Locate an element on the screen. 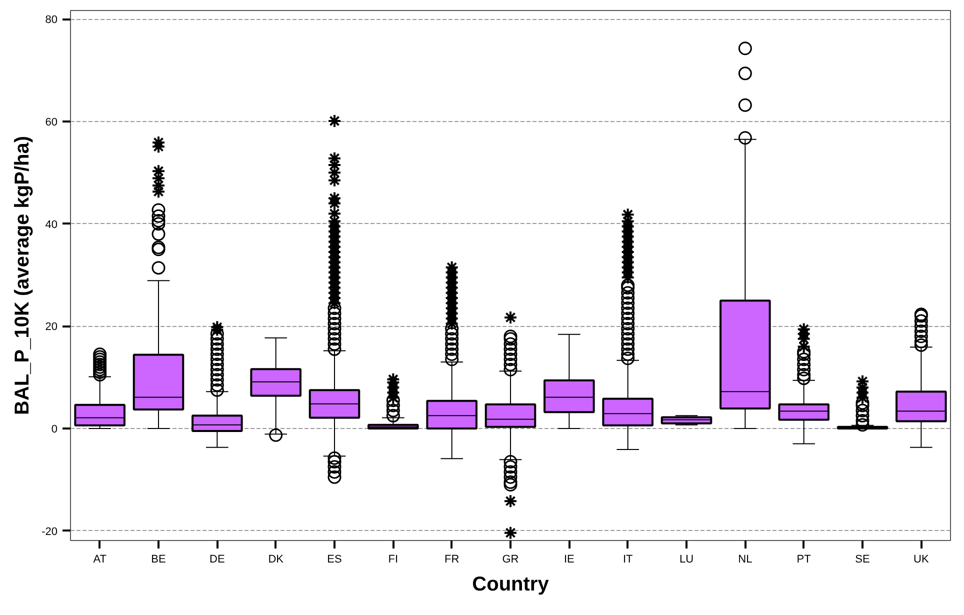 The height and width of the screenshot is (615, 964). x-tick-label: FR is located at coordinates (452, 560).